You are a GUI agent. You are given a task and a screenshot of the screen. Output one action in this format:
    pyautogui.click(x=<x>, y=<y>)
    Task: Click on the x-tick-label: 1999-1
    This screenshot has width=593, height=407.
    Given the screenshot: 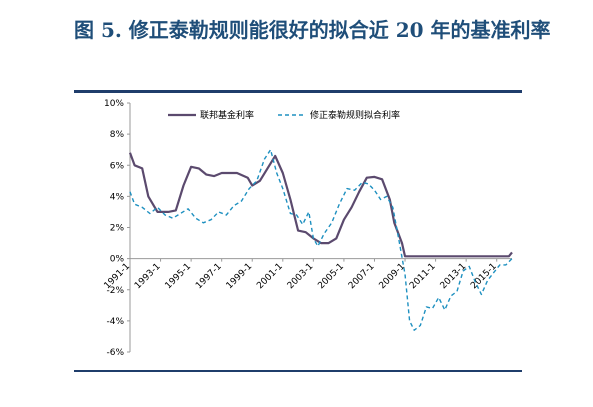 What is the action you would take?
    pyautogui.click(x=240, y=277)
    